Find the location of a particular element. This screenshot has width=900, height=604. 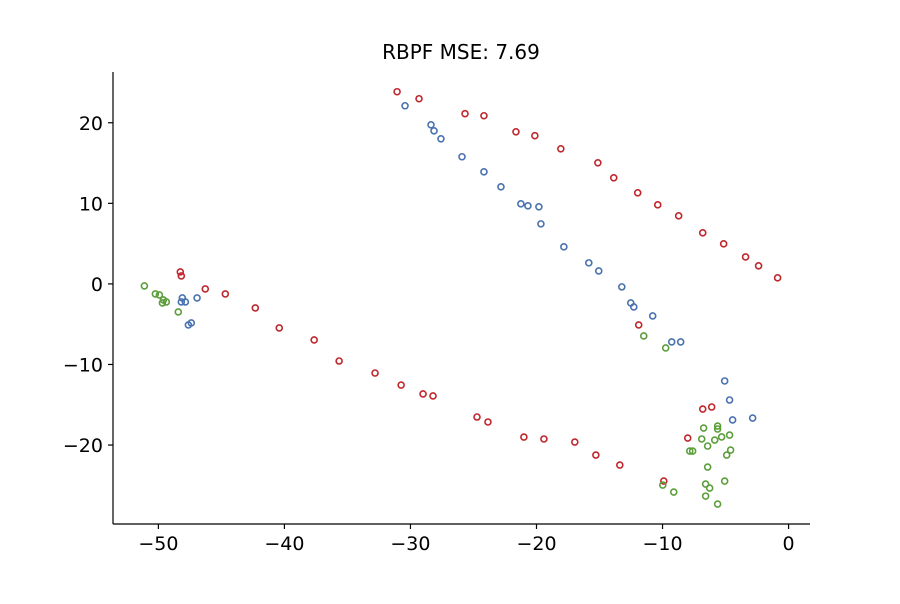

x-tick-label: 0 is located at coordinates (789, 544).